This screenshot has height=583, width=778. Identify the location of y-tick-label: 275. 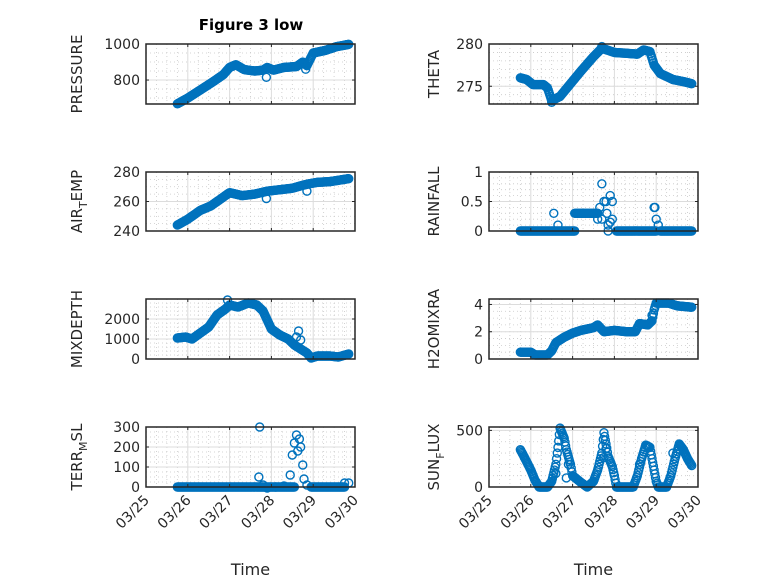
(469, 87).